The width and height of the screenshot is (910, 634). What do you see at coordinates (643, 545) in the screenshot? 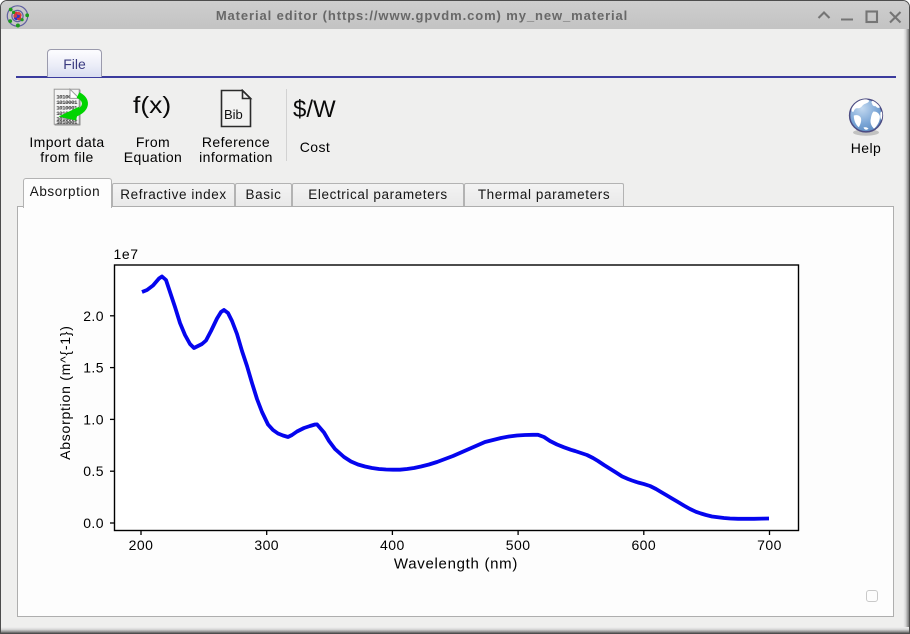
I see `svg-text: 600` at bounding box center [643, 545].